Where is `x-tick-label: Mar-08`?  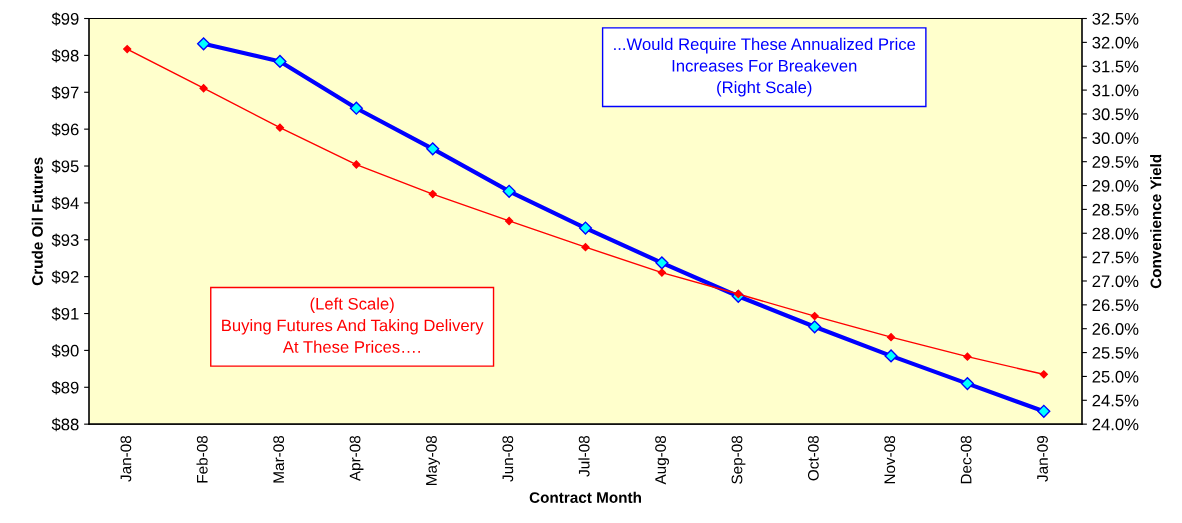 x-tick-label: Mar-08 is located at coordinates (279, 459).